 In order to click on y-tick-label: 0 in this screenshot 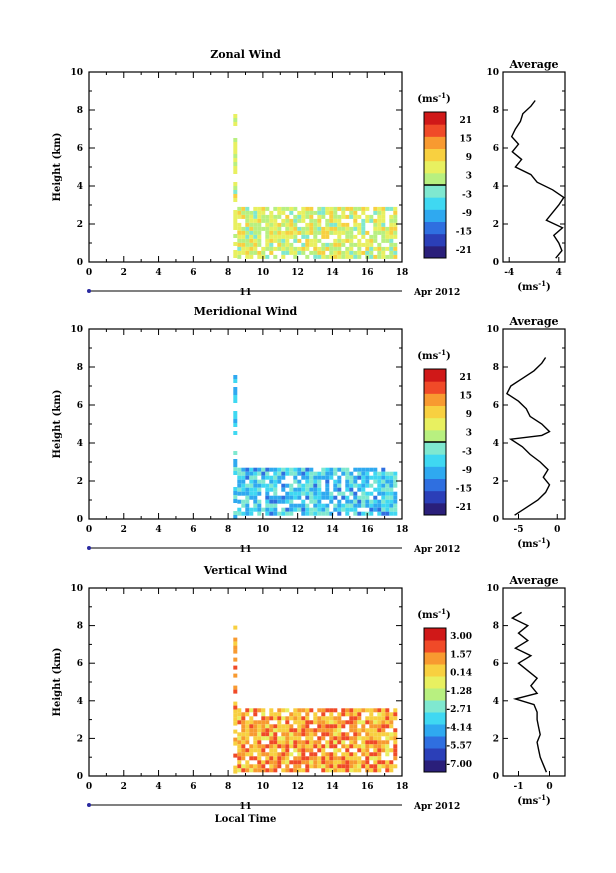, I will do `click(80, 263)`.